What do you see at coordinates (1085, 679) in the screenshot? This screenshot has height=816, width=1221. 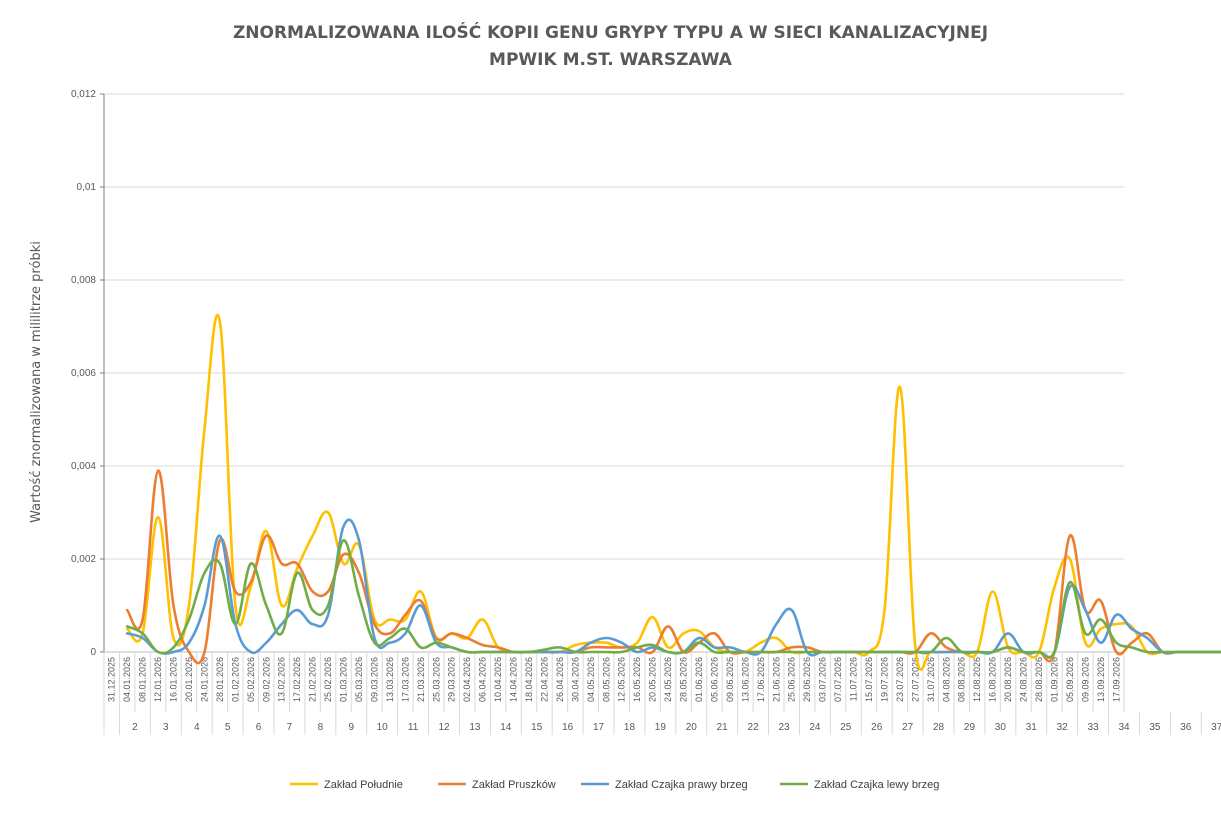 I see `x-tick-label: 09.09.2026` at bounding box center [1085, 679].